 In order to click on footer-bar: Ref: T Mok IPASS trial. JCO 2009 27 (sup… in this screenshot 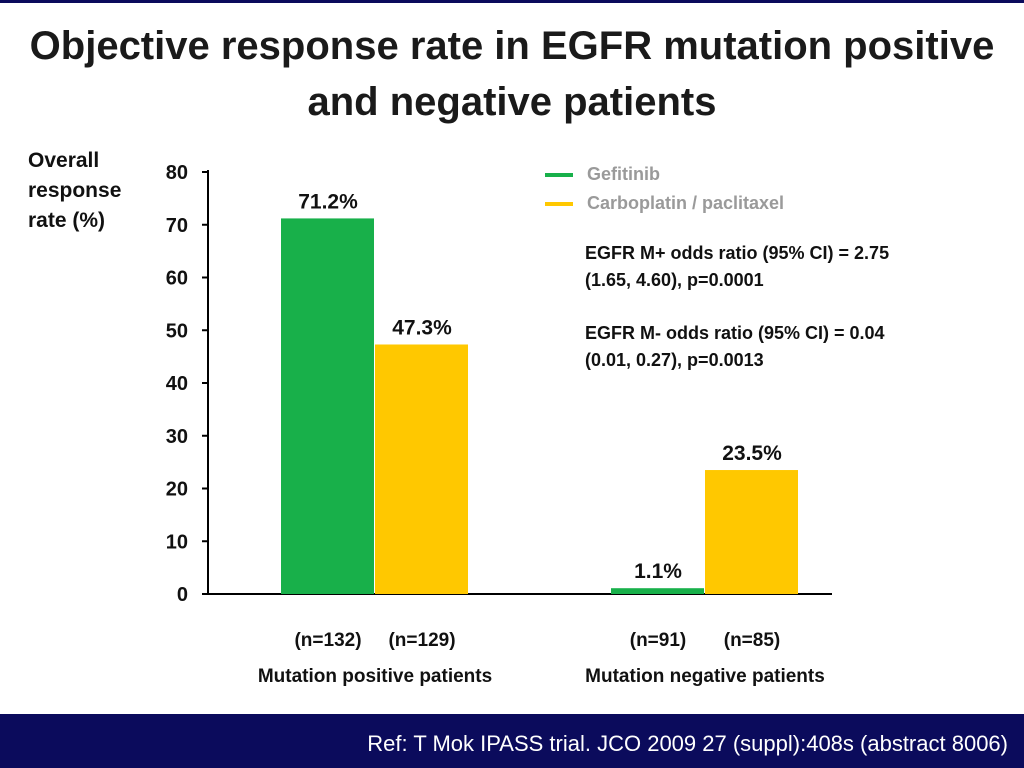, I will do `click(512, 741)`.